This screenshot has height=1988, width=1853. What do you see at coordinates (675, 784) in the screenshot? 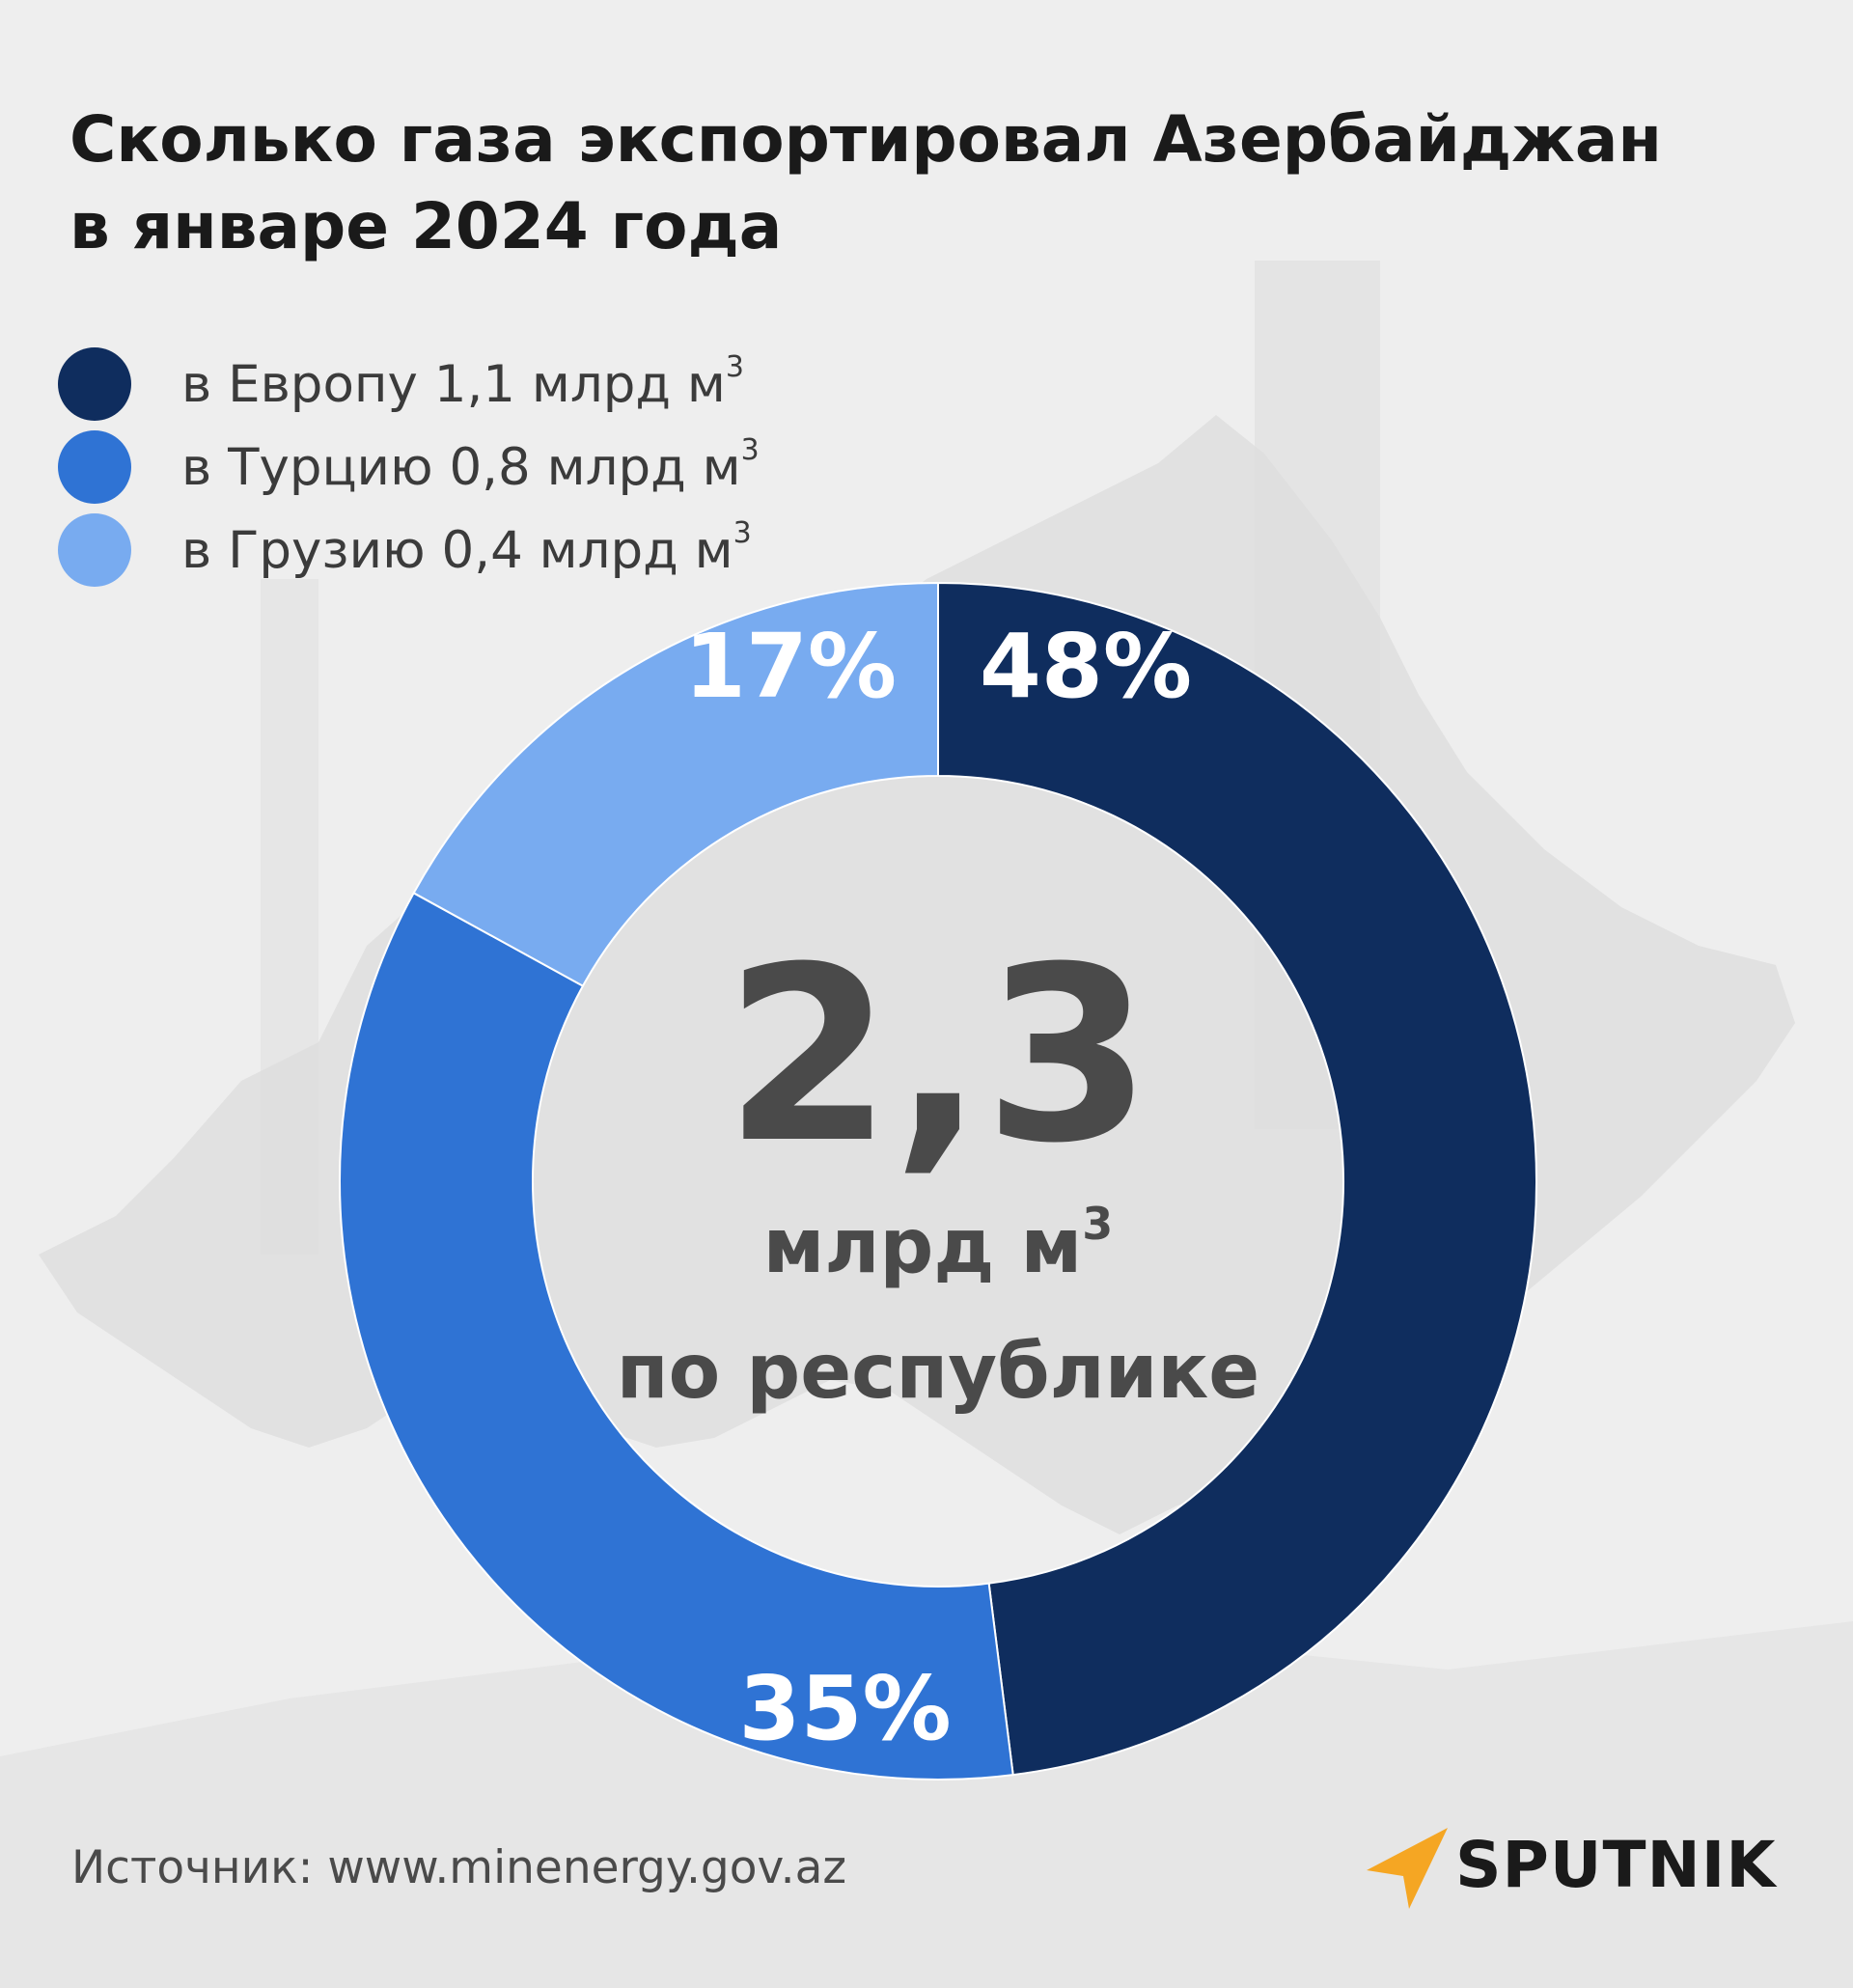
I see `donut-slice-georgia` at bounding box center [675, 784].